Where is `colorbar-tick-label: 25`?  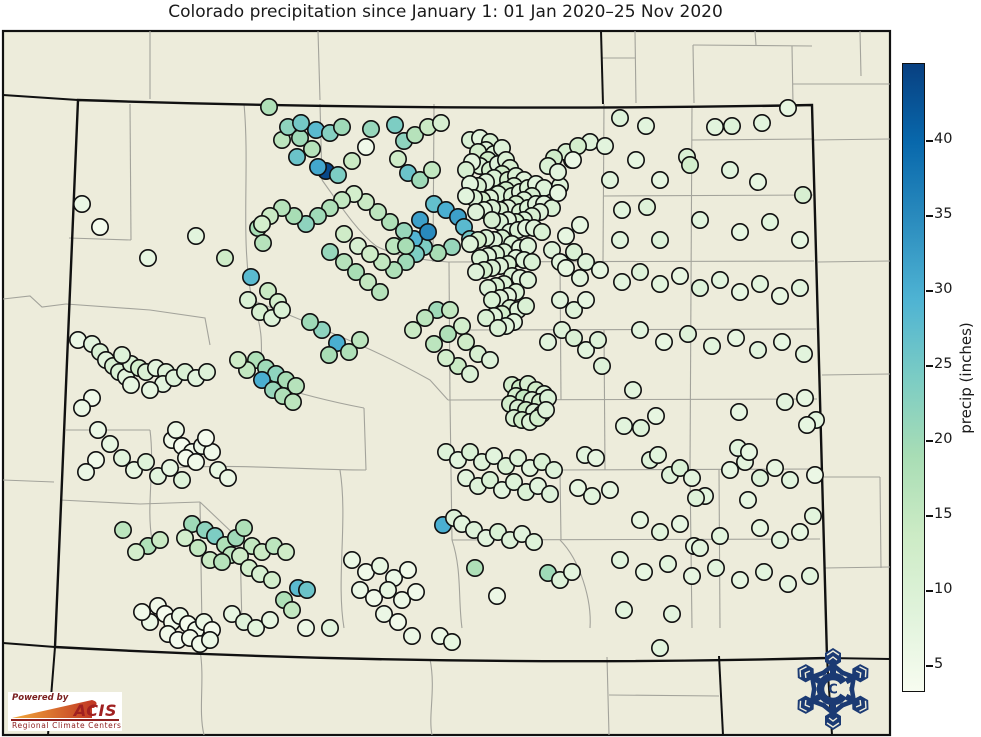
colorbar-tick-label: 25 is located at coordinates (943, 363).